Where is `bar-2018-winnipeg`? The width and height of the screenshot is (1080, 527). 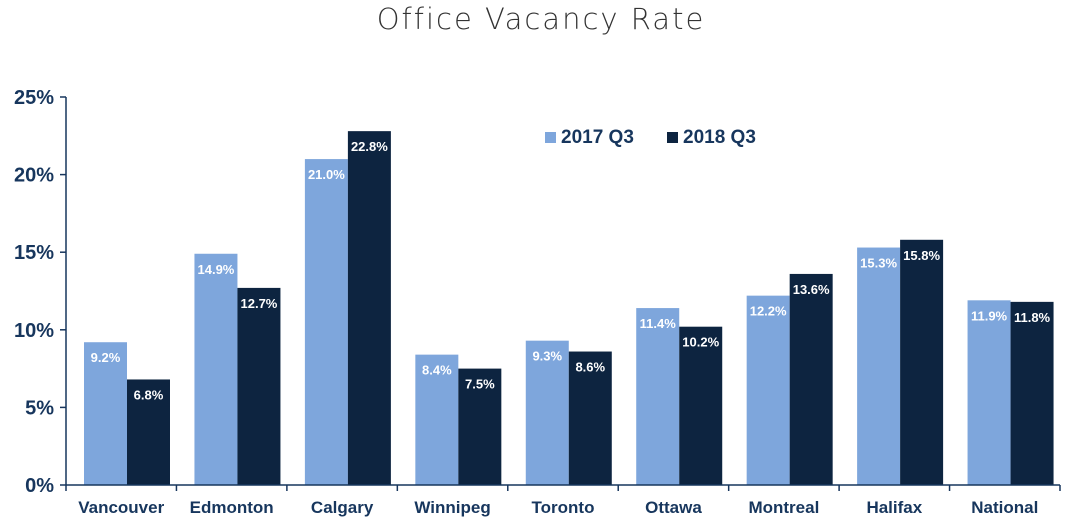 bar-2018-winnipeg is located at coordinates (480, 426).